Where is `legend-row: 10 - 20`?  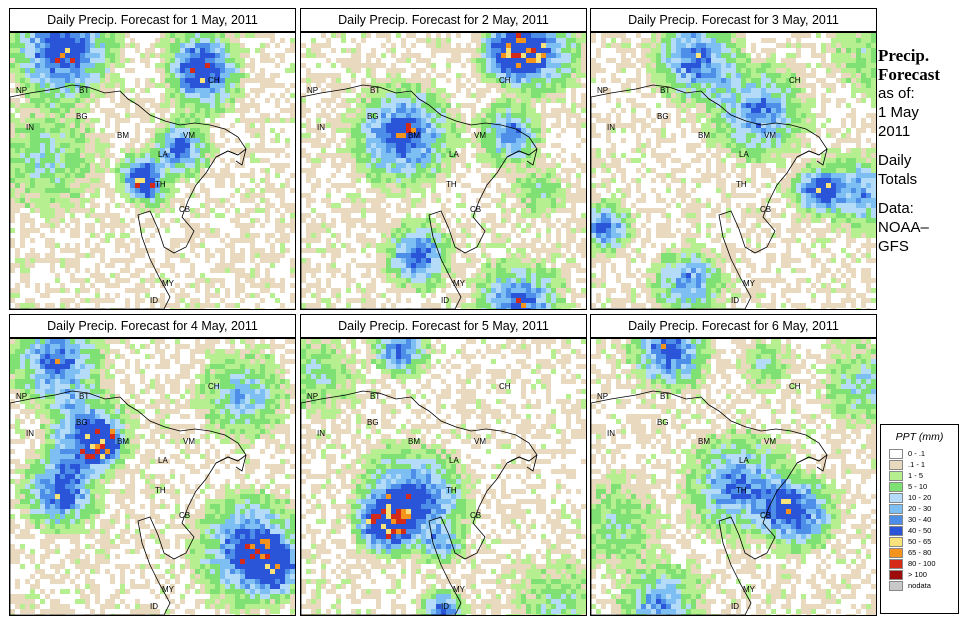
legend-row: 10 - 20 is located at coordinates (923, 497).